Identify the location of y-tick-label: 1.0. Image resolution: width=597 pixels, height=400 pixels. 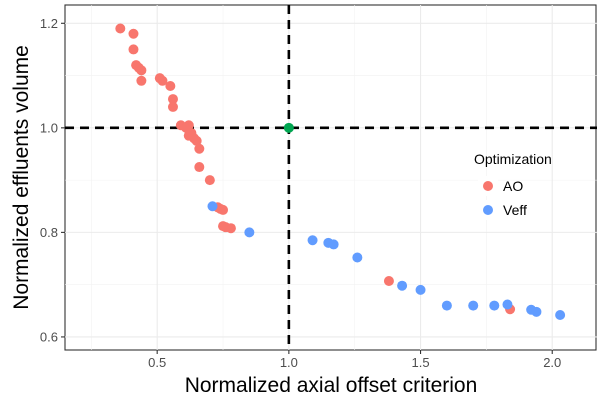
(49, 127).